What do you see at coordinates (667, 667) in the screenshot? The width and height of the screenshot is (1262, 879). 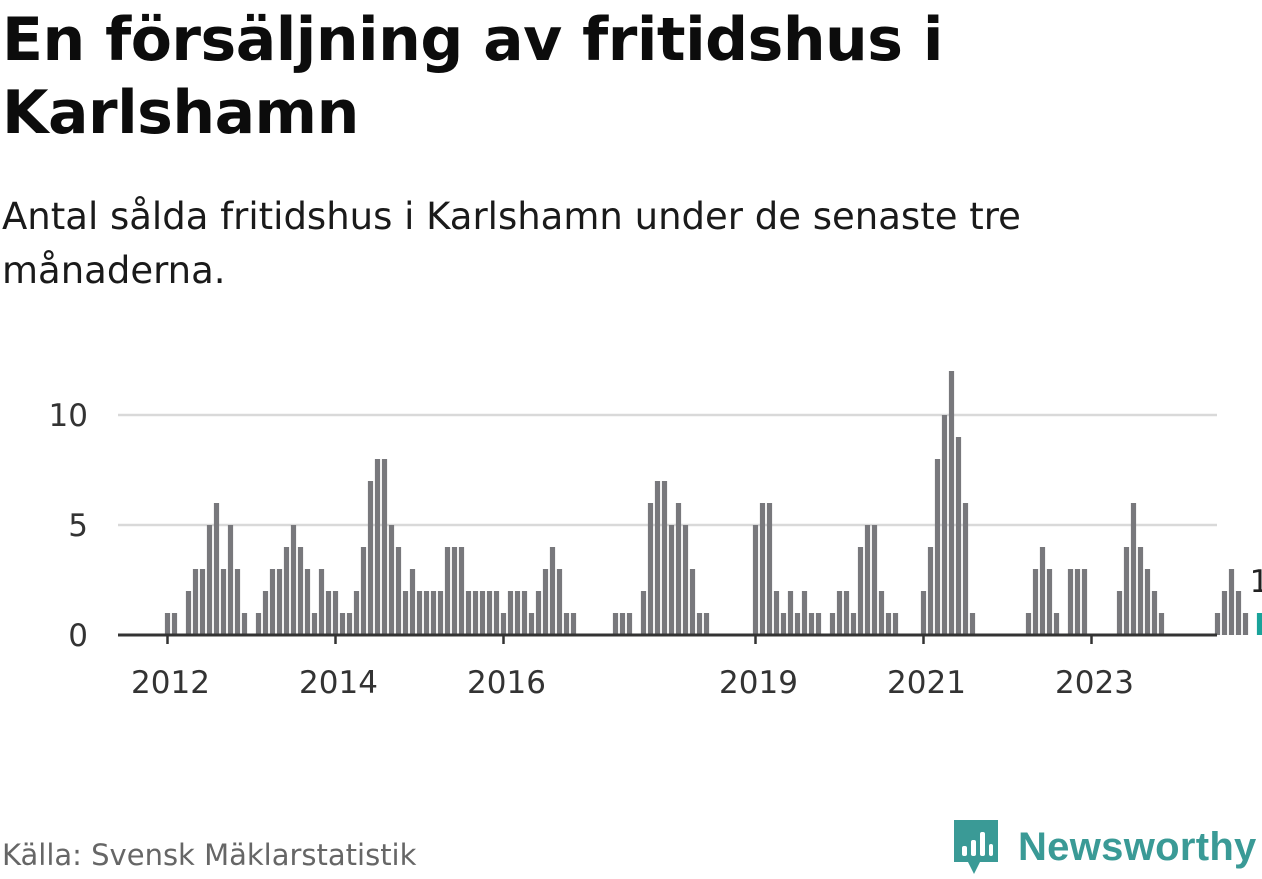 I see `x-axis: 2012 2014 2016 2019 2021 2023` at bounding box center [667, 667].